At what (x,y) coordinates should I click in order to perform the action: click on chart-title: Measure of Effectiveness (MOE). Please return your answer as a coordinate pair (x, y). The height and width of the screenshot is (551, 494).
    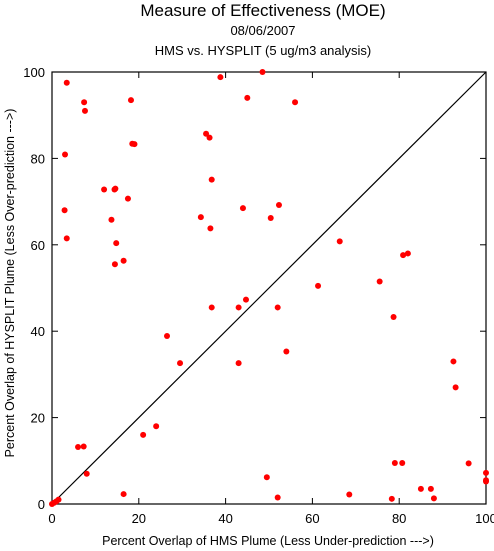
    Looking at the image, I should click on (262, 10).